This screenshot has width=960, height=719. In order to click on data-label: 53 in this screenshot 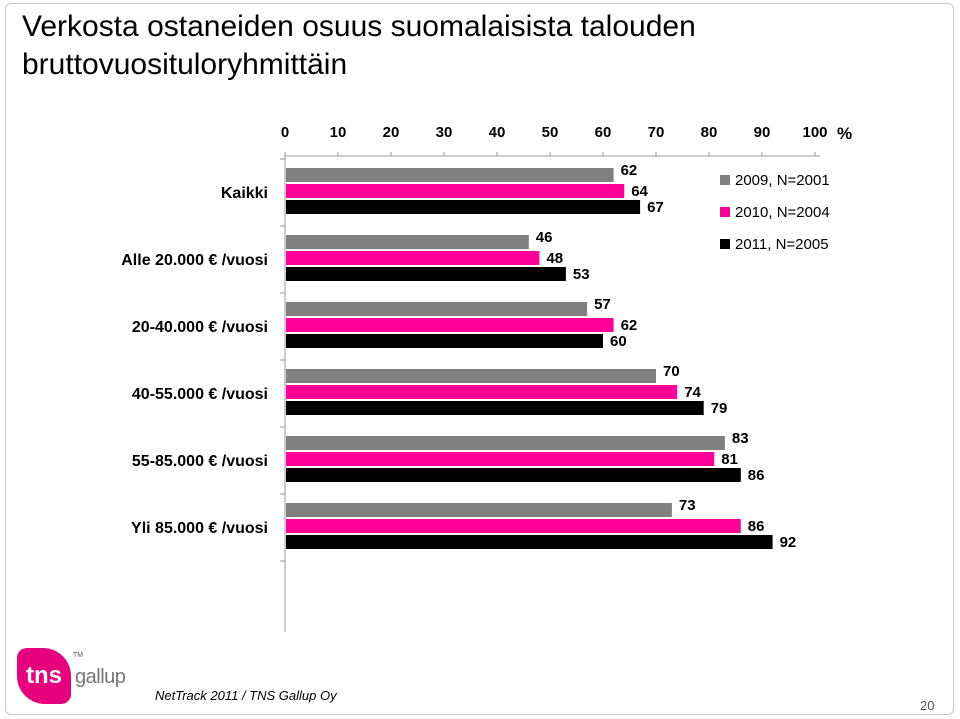, I will do `click(581, 274)`.